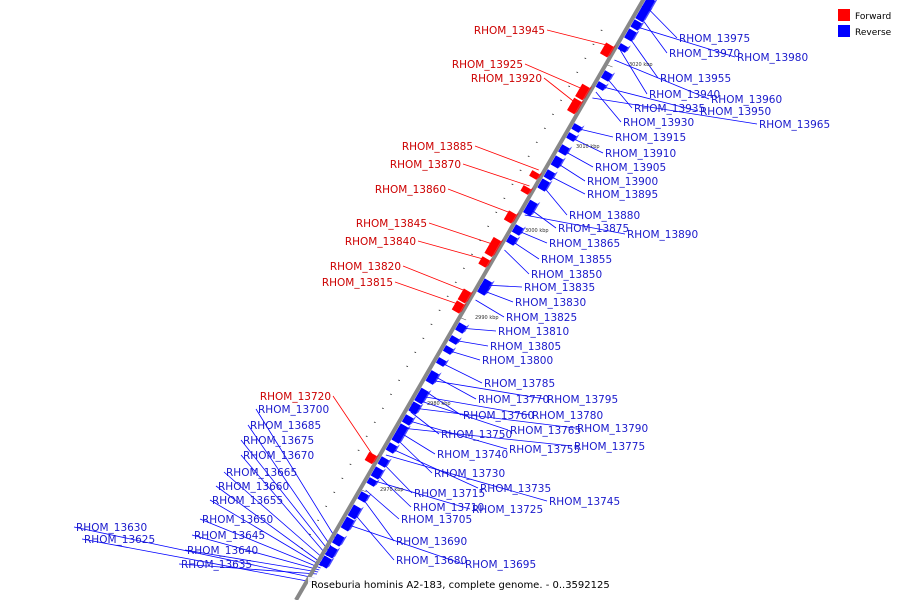  I want to click on tick-label: 3000 kbp, so click(537, 231).